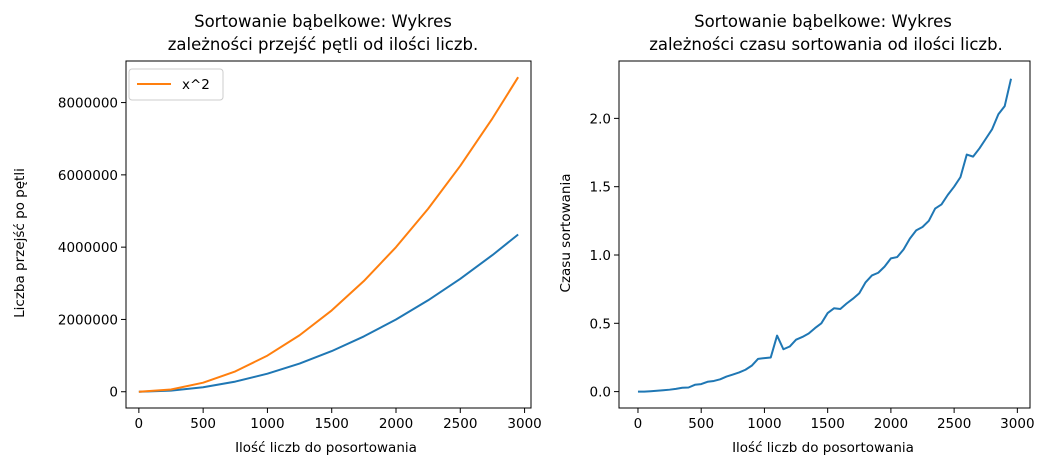 The height and width of the screenshot is (468, 1053). I want to click on chart-left-x-tick-label: 1500, so click(332, 424).